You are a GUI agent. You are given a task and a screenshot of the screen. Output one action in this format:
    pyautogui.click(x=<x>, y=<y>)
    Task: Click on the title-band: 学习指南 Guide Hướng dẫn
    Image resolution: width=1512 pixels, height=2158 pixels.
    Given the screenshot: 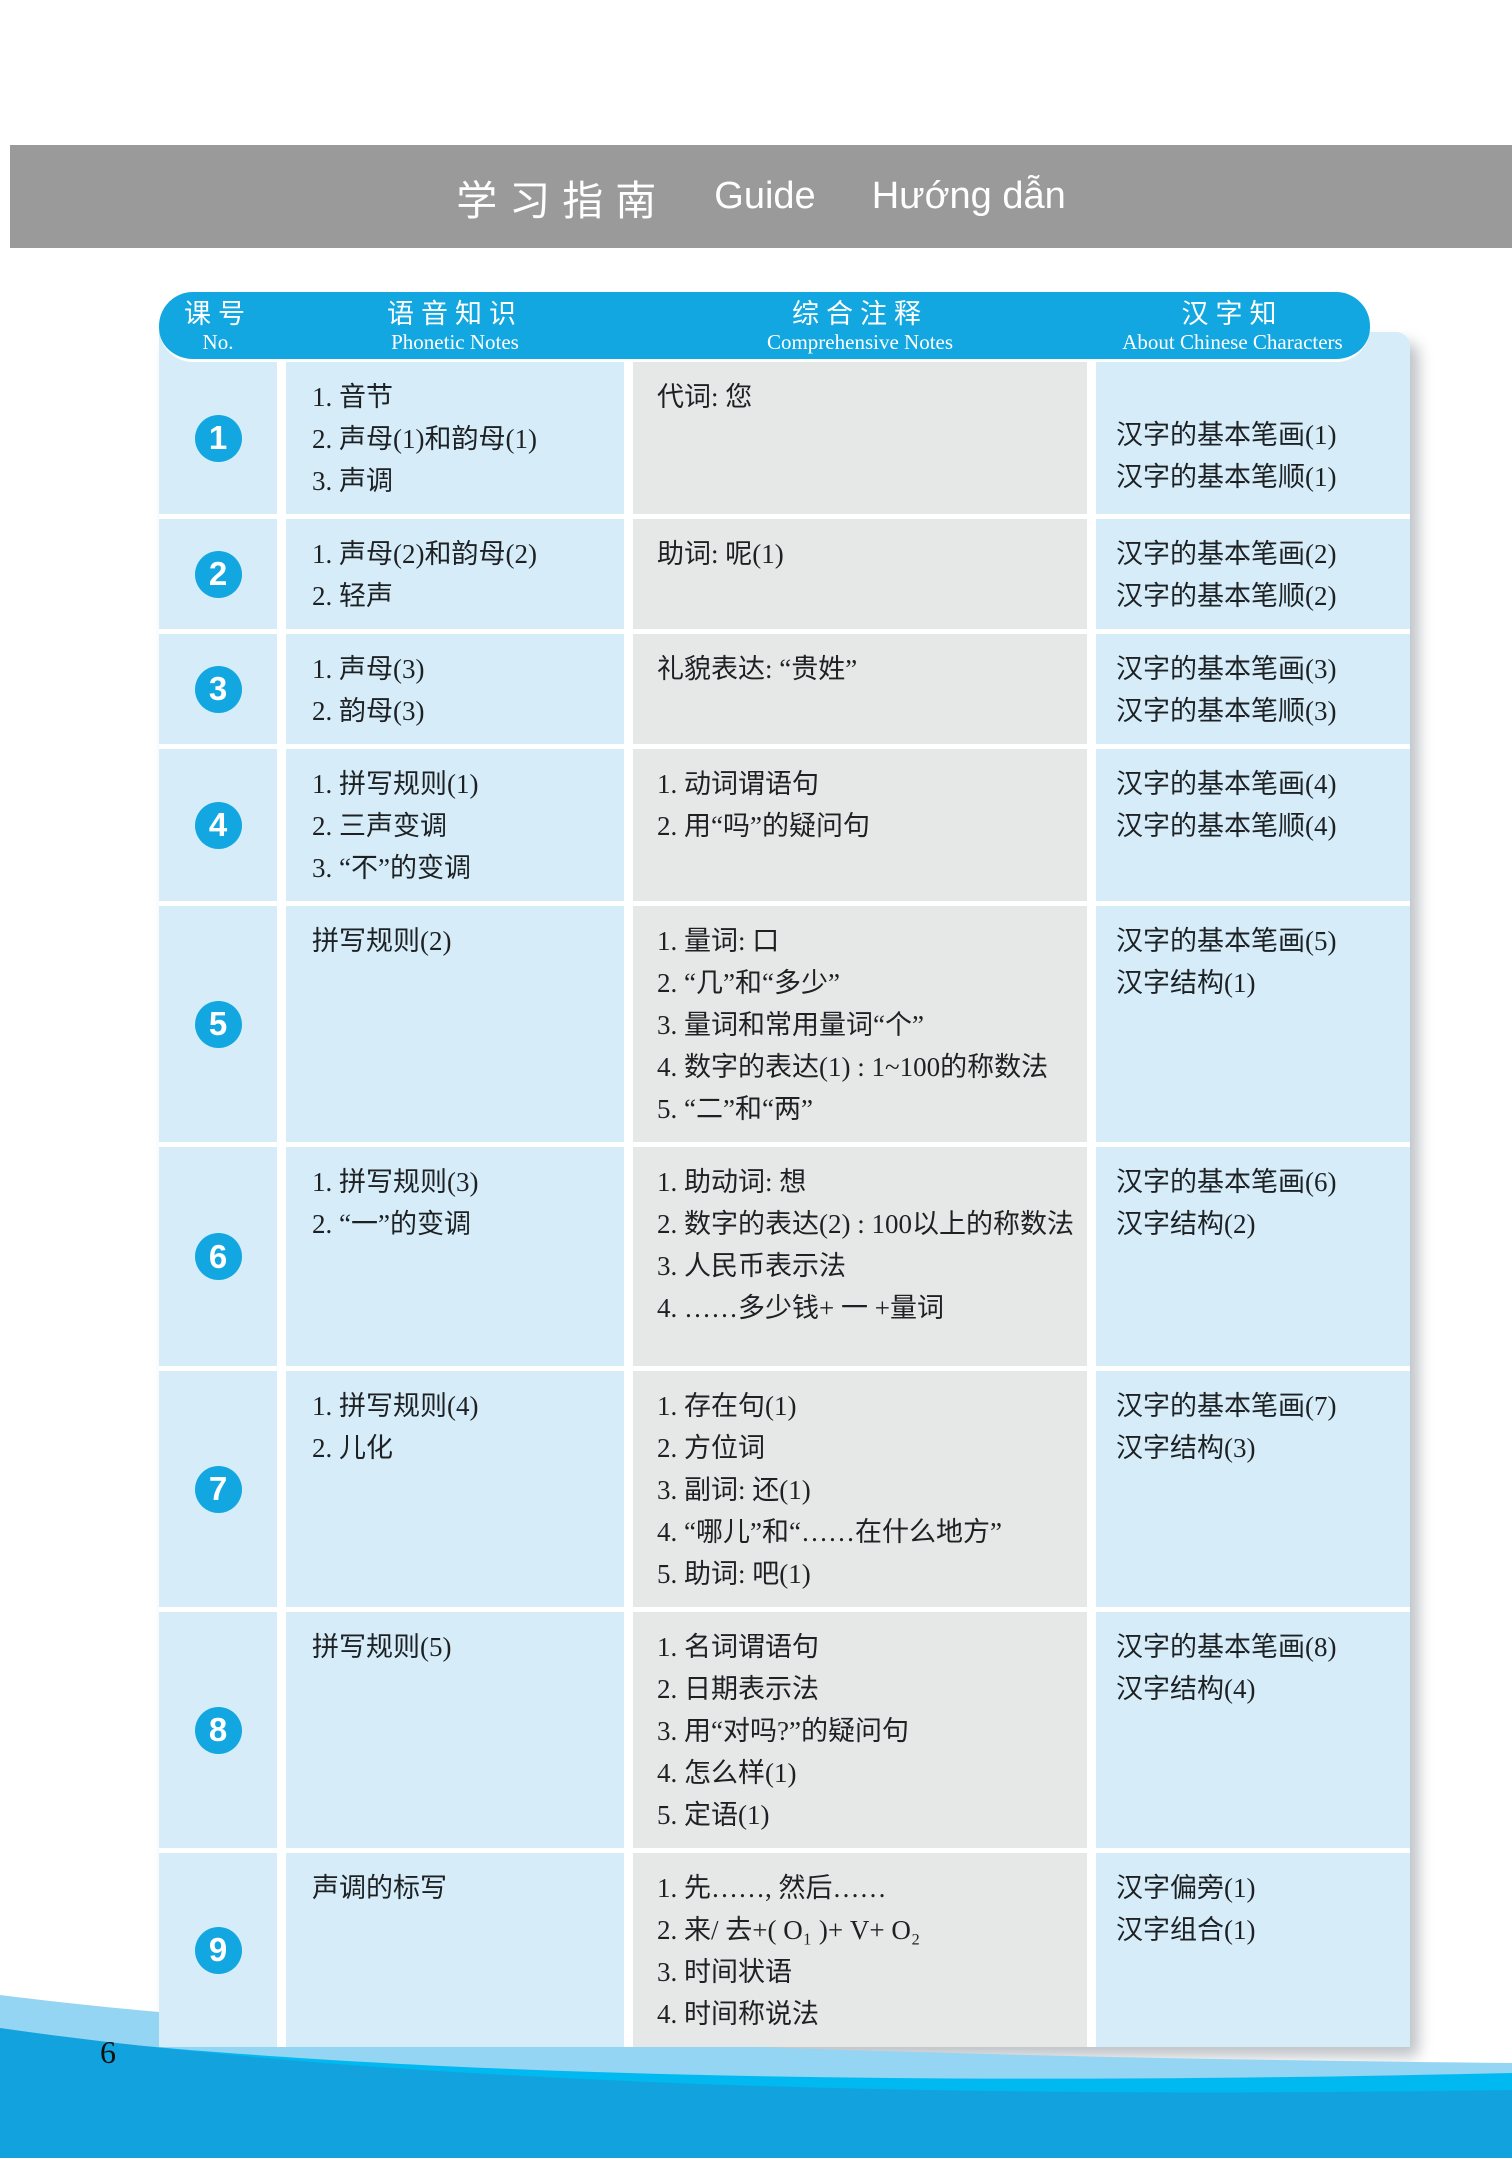 What is the action you would take?
    pyautogui.click(x=761, y=196)
    